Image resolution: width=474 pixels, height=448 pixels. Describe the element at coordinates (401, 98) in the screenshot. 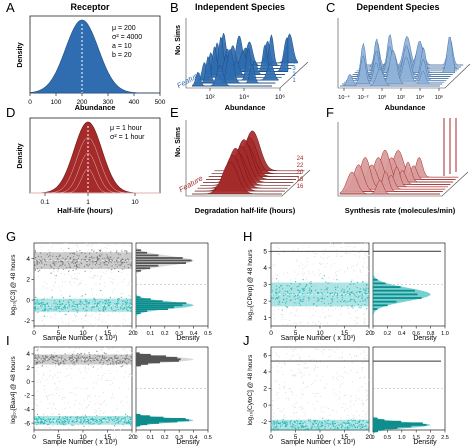

I see `panel-c-x-tick-label: 10²` at that location.